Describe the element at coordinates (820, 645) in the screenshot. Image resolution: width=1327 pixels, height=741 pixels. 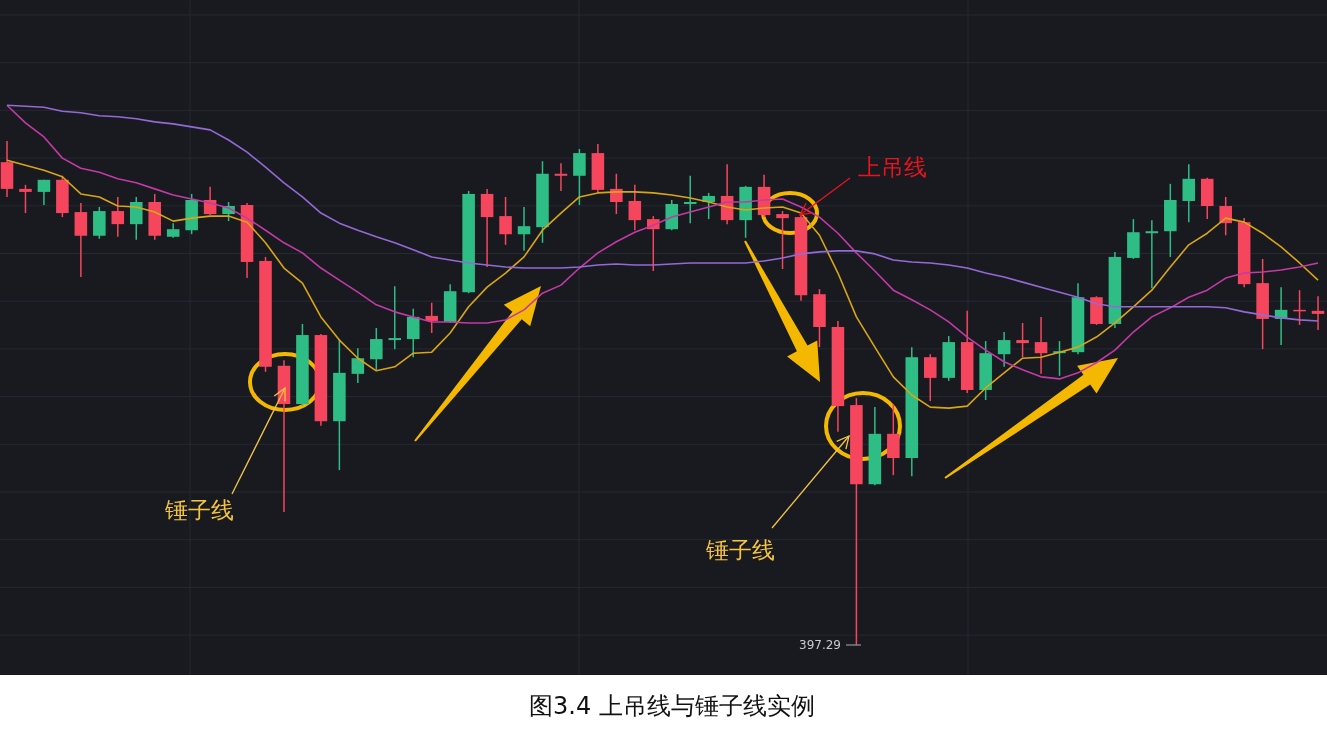
I see `annotation: 397.29` at that location.